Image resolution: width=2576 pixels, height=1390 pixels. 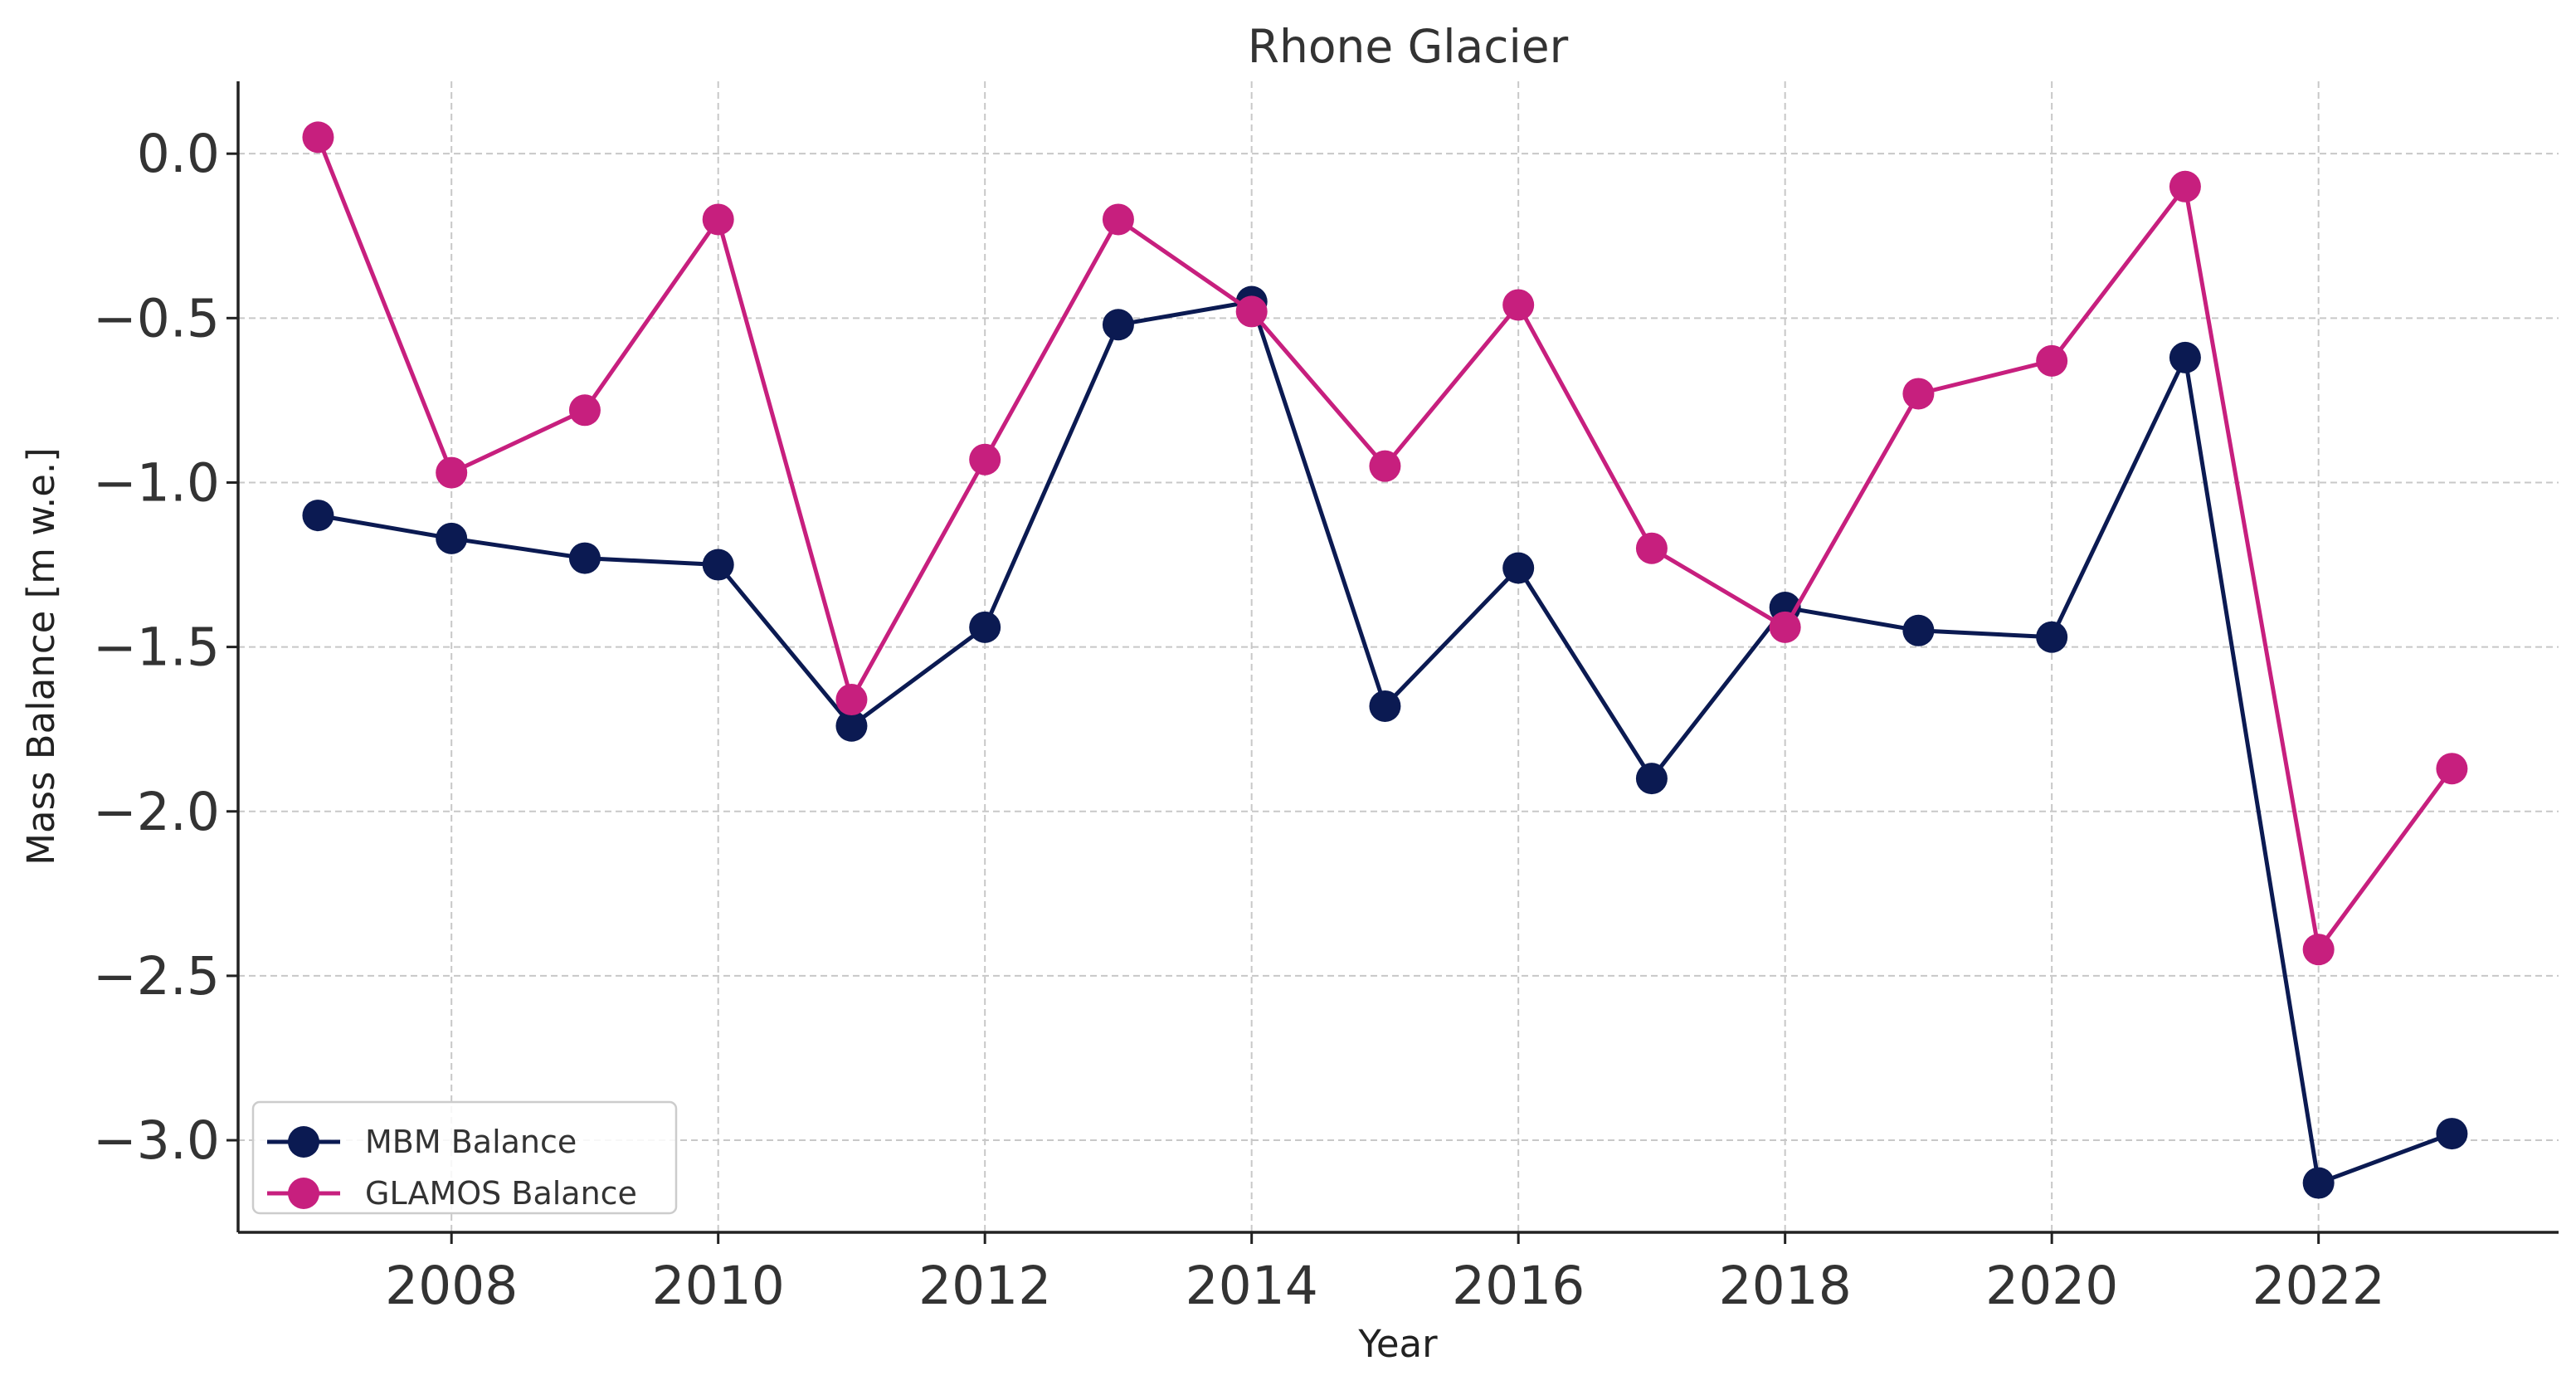 What do you see at coordinates (452, 1168) in the screenshot?
I see `legend-entries: MBM Balance GLAMOS Balance` at bounding box center [452, 1168].